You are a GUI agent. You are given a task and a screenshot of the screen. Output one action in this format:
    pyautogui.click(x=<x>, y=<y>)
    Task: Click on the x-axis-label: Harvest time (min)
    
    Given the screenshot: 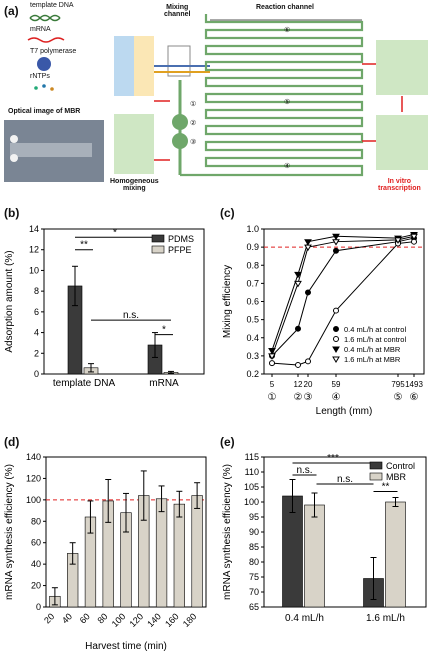 What is the action you would take?
    pyautogui.click(x=126, y=646)
    